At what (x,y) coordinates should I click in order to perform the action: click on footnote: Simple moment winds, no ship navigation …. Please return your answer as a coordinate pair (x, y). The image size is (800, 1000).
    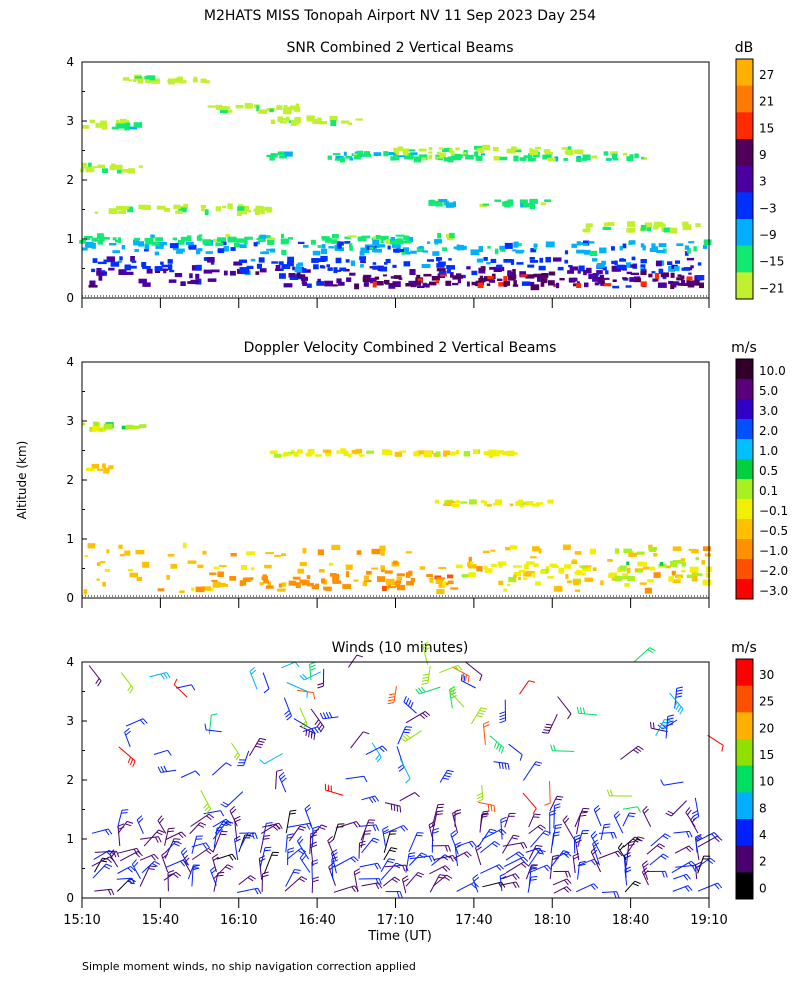
    Looking at the image, I should click on (249, 966).